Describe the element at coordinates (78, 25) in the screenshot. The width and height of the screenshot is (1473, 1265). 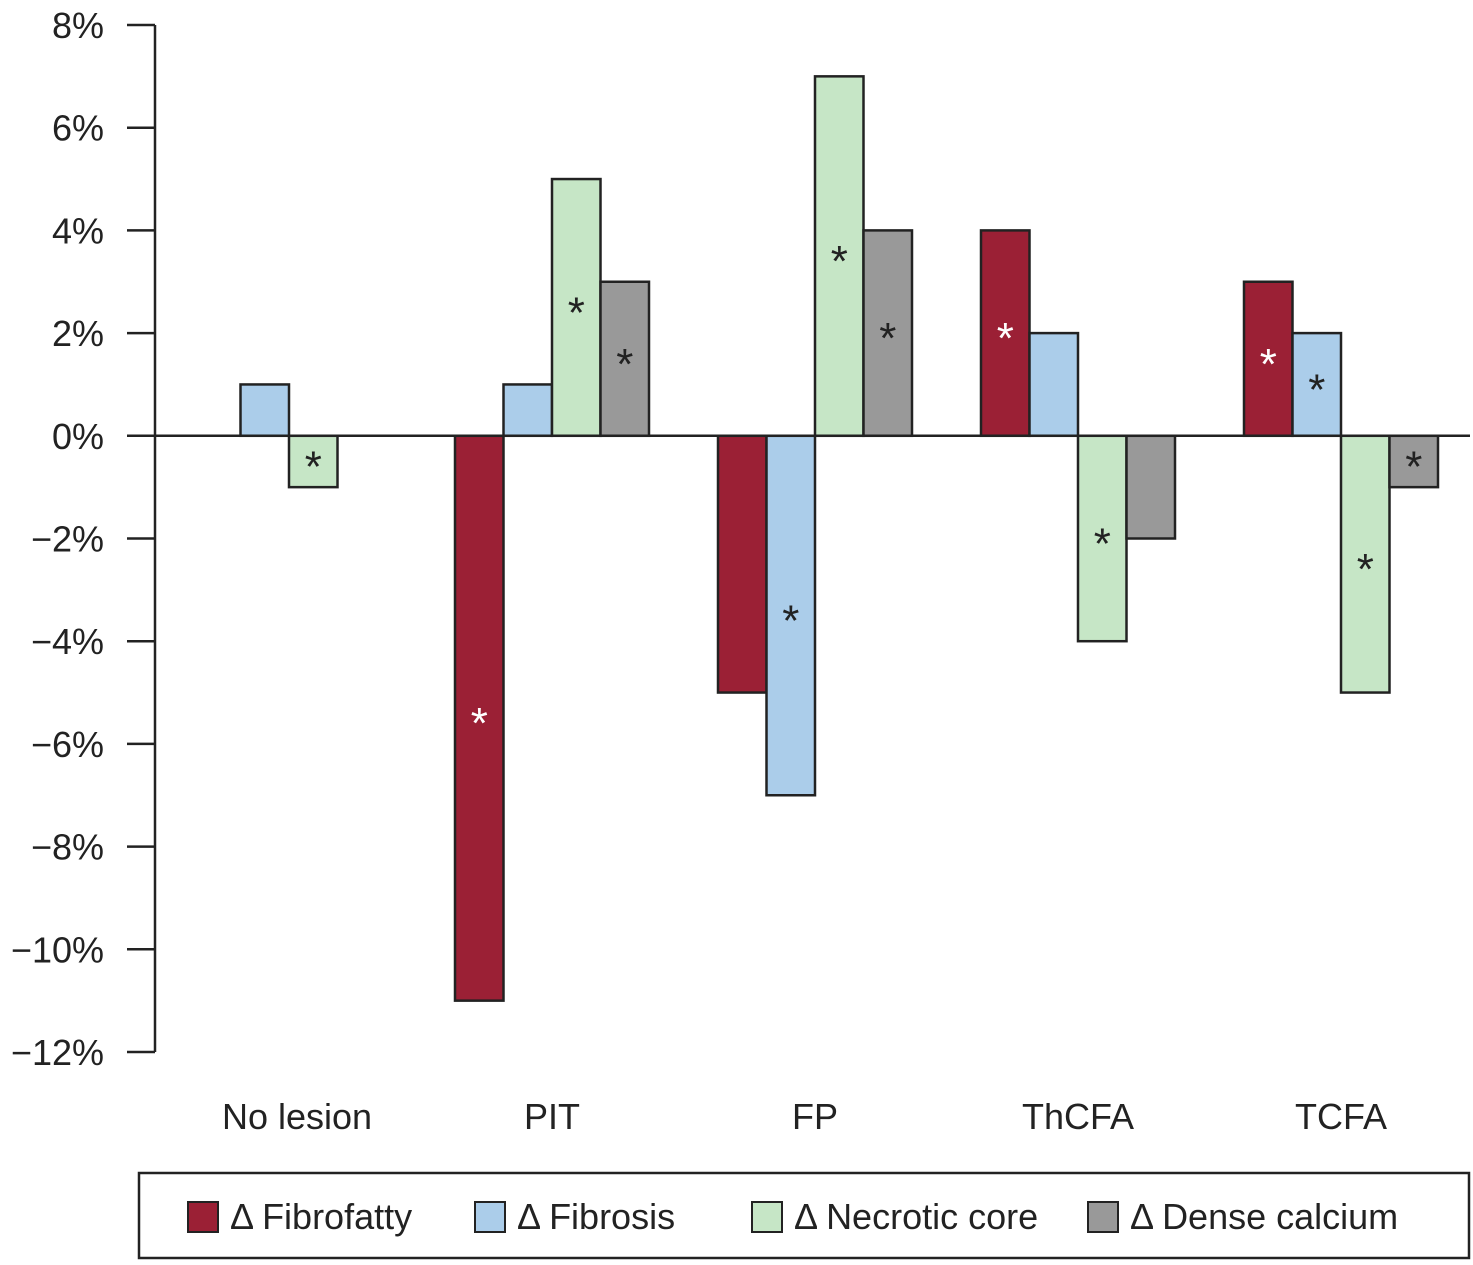
I see `y-tick-label: 8%` at that location.